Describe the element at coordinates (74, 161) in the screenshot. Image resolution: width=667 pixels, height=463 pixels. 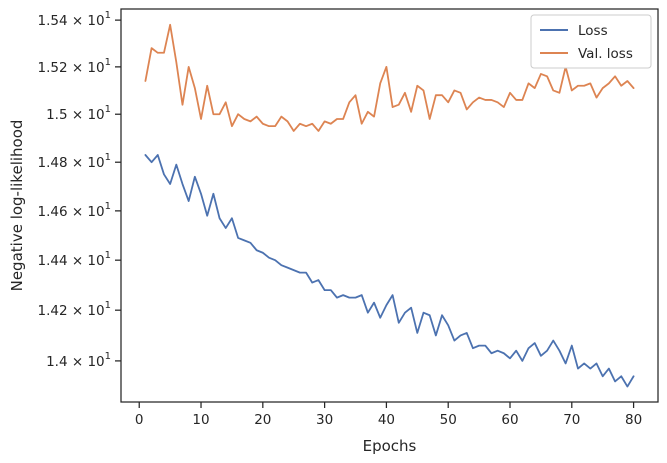
I see `y-tick-label: 1.48 × 10¹` at that location.